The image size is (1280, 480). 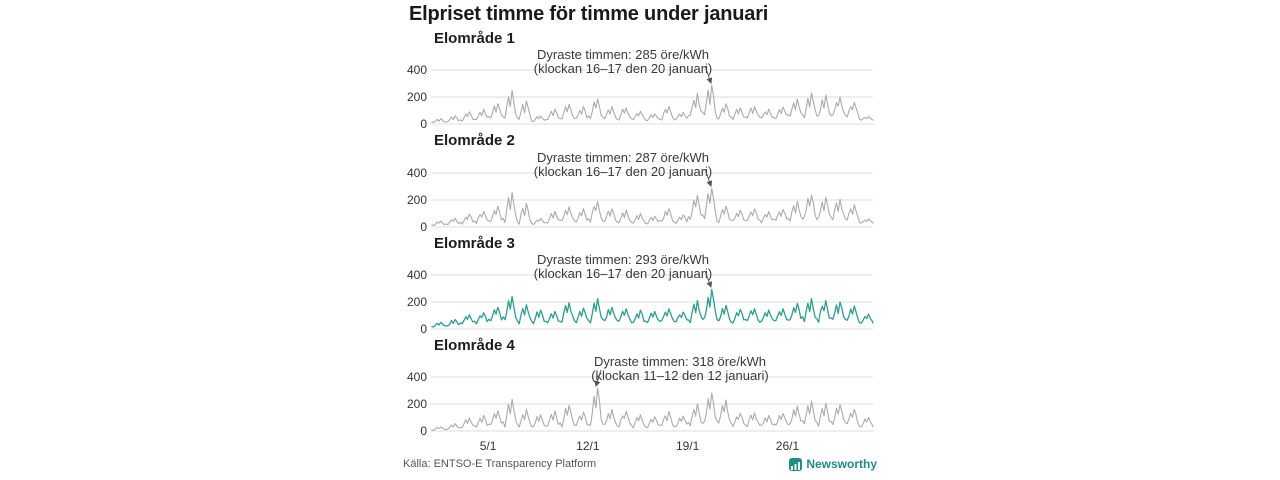 What do you see at coordinates (680, 361) in the screenshot?
I see `svg-text: Dyraste timmen: 318 öre/kWh` at bounding box center [680, 361].